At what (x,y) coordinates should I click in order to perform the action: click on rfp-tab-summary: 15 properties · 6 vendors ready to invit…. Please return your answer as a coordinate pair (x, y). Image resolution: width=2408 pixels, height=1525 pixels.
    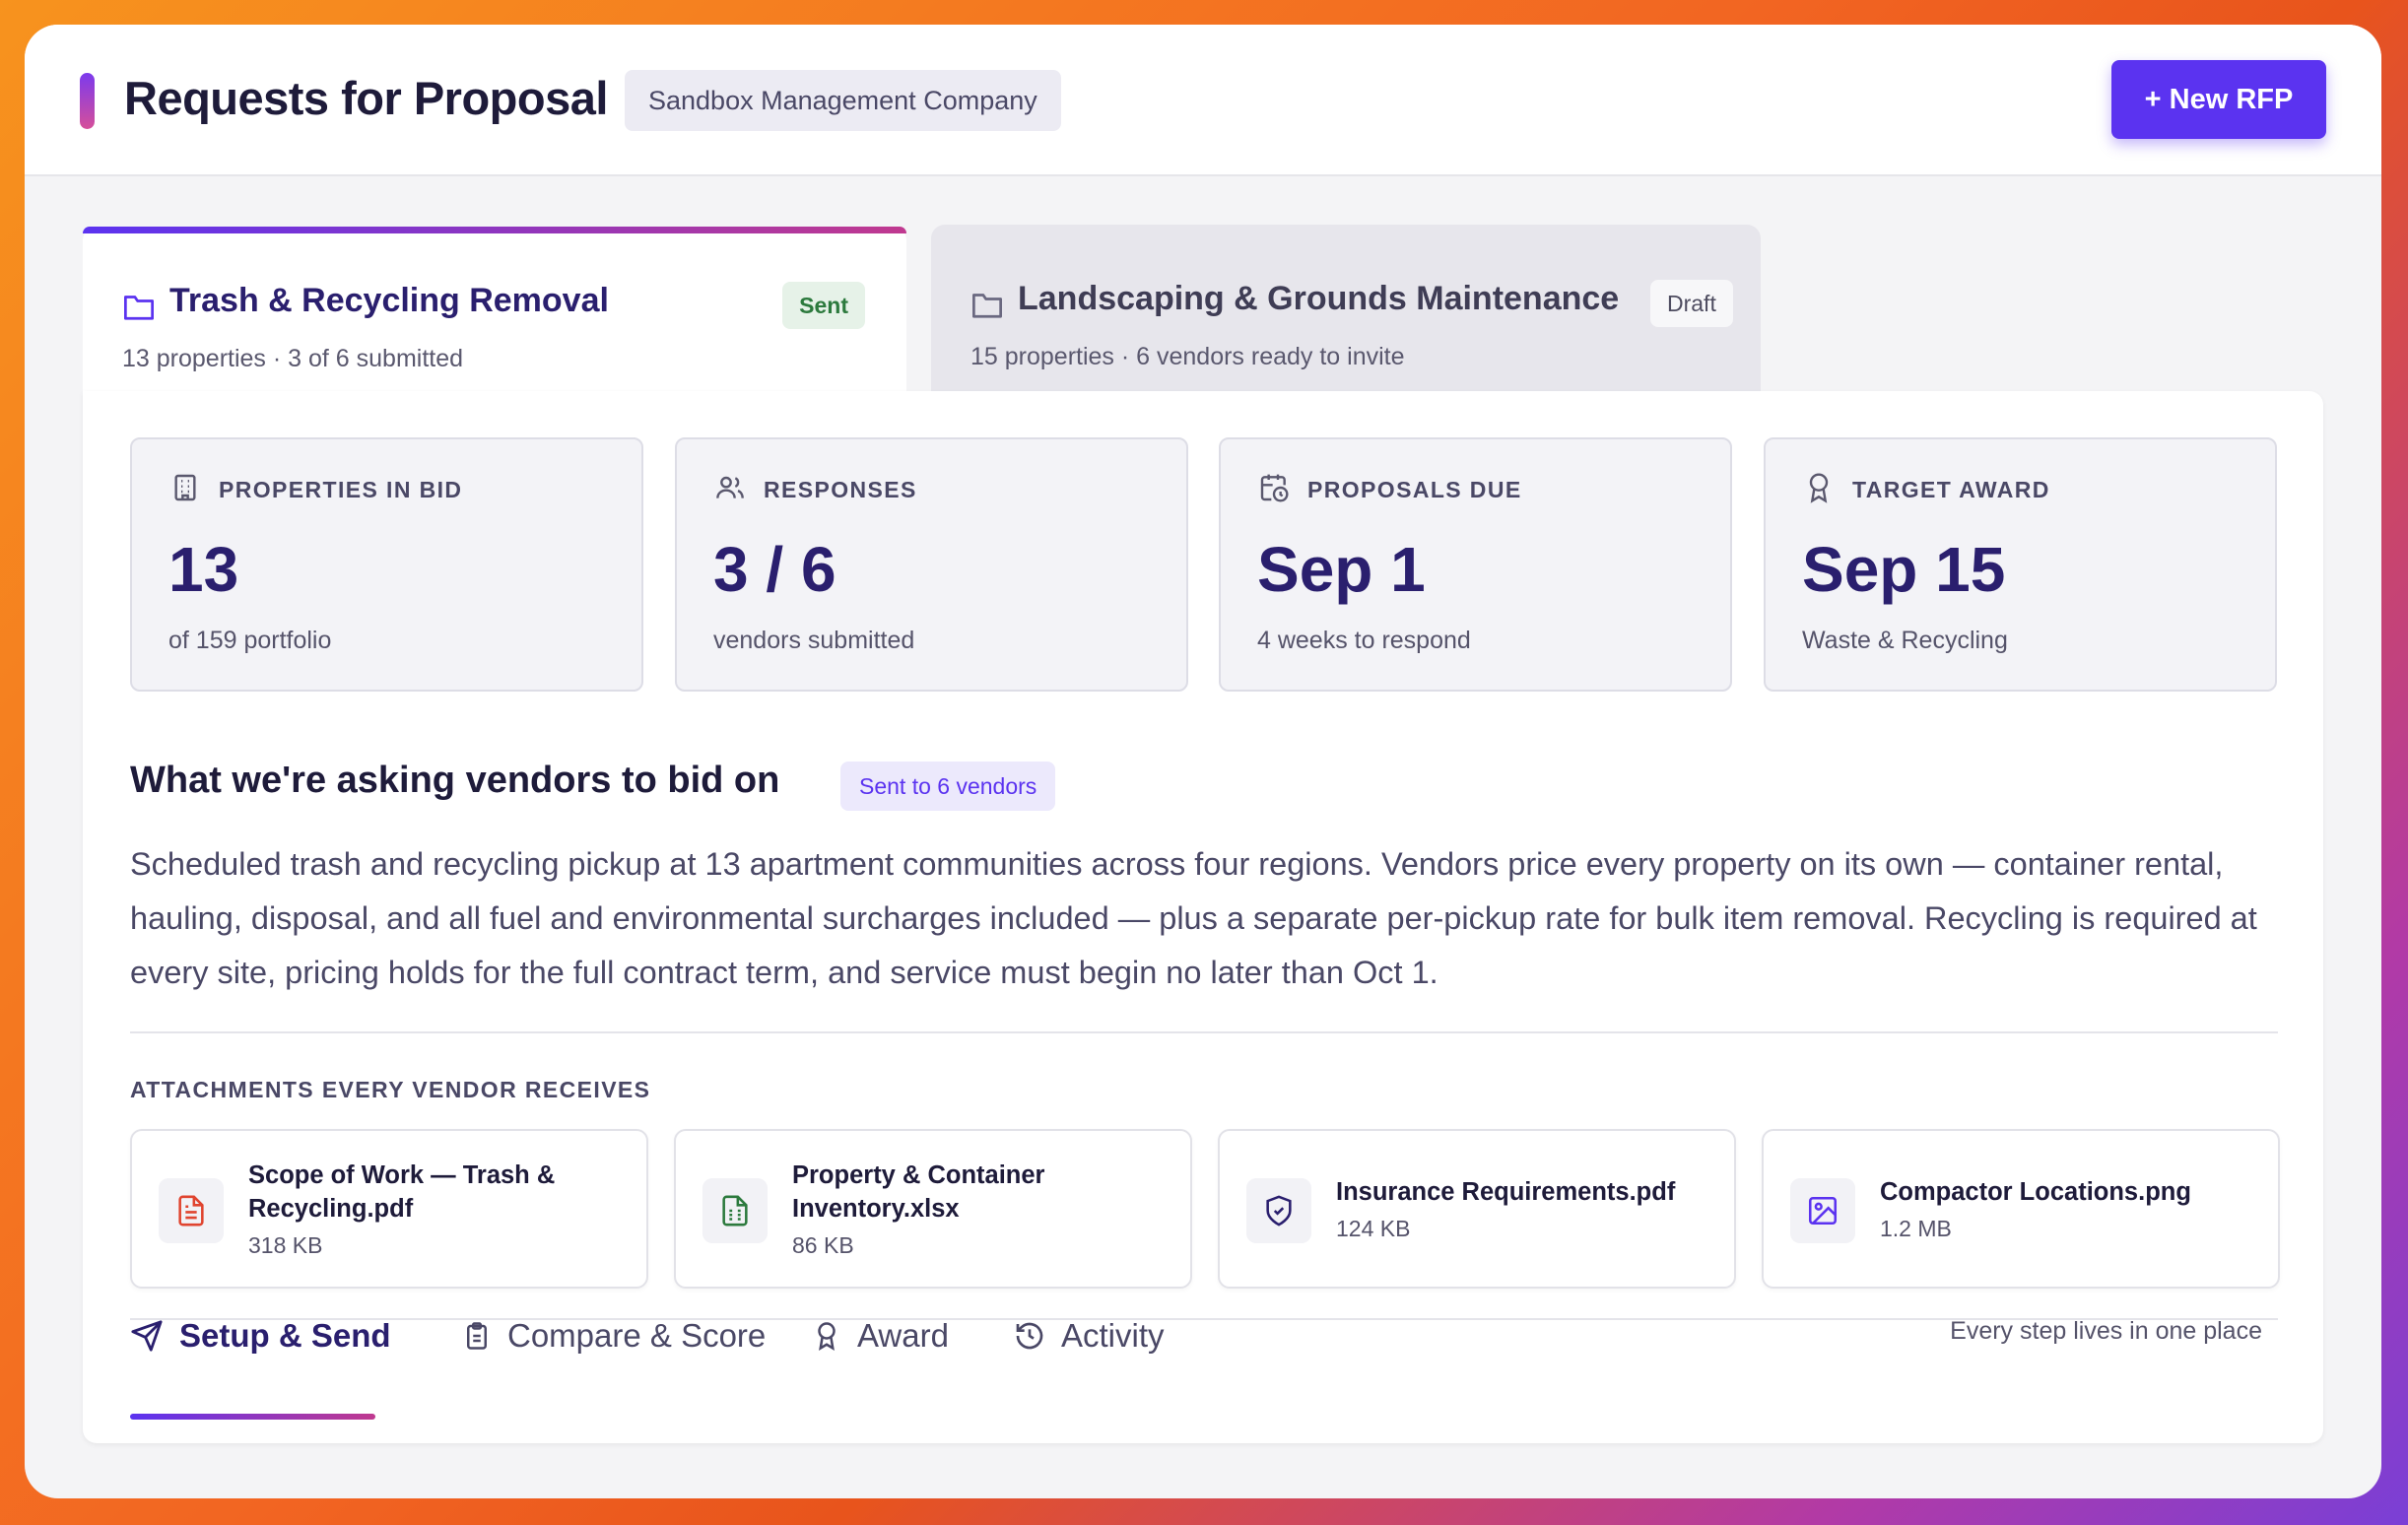
    Looking at the image, I should click on (1187, 357).